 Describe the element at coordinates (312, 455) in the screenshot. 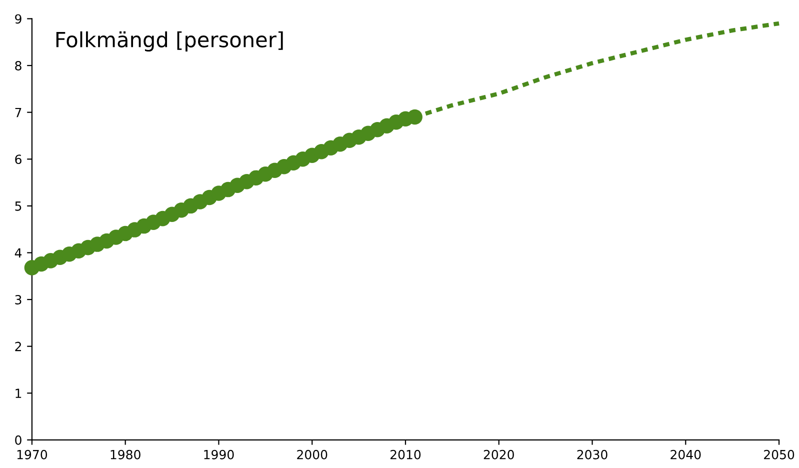

I see `x-tick-label: 2000` at that location.